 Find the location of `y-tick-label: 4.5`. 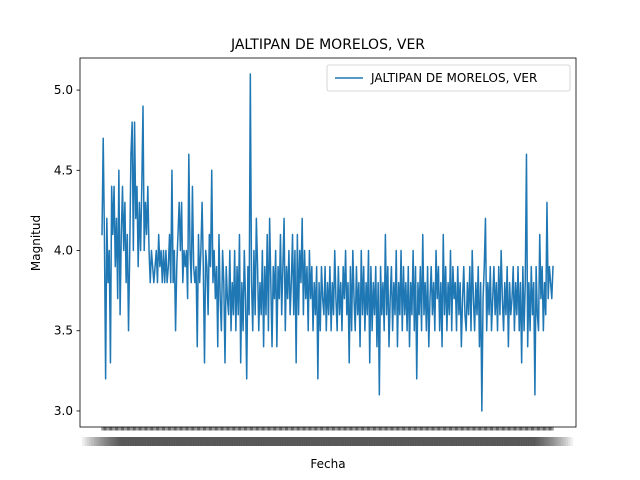

y-tick-label: 4.5 is located at coordinates (63, 170).